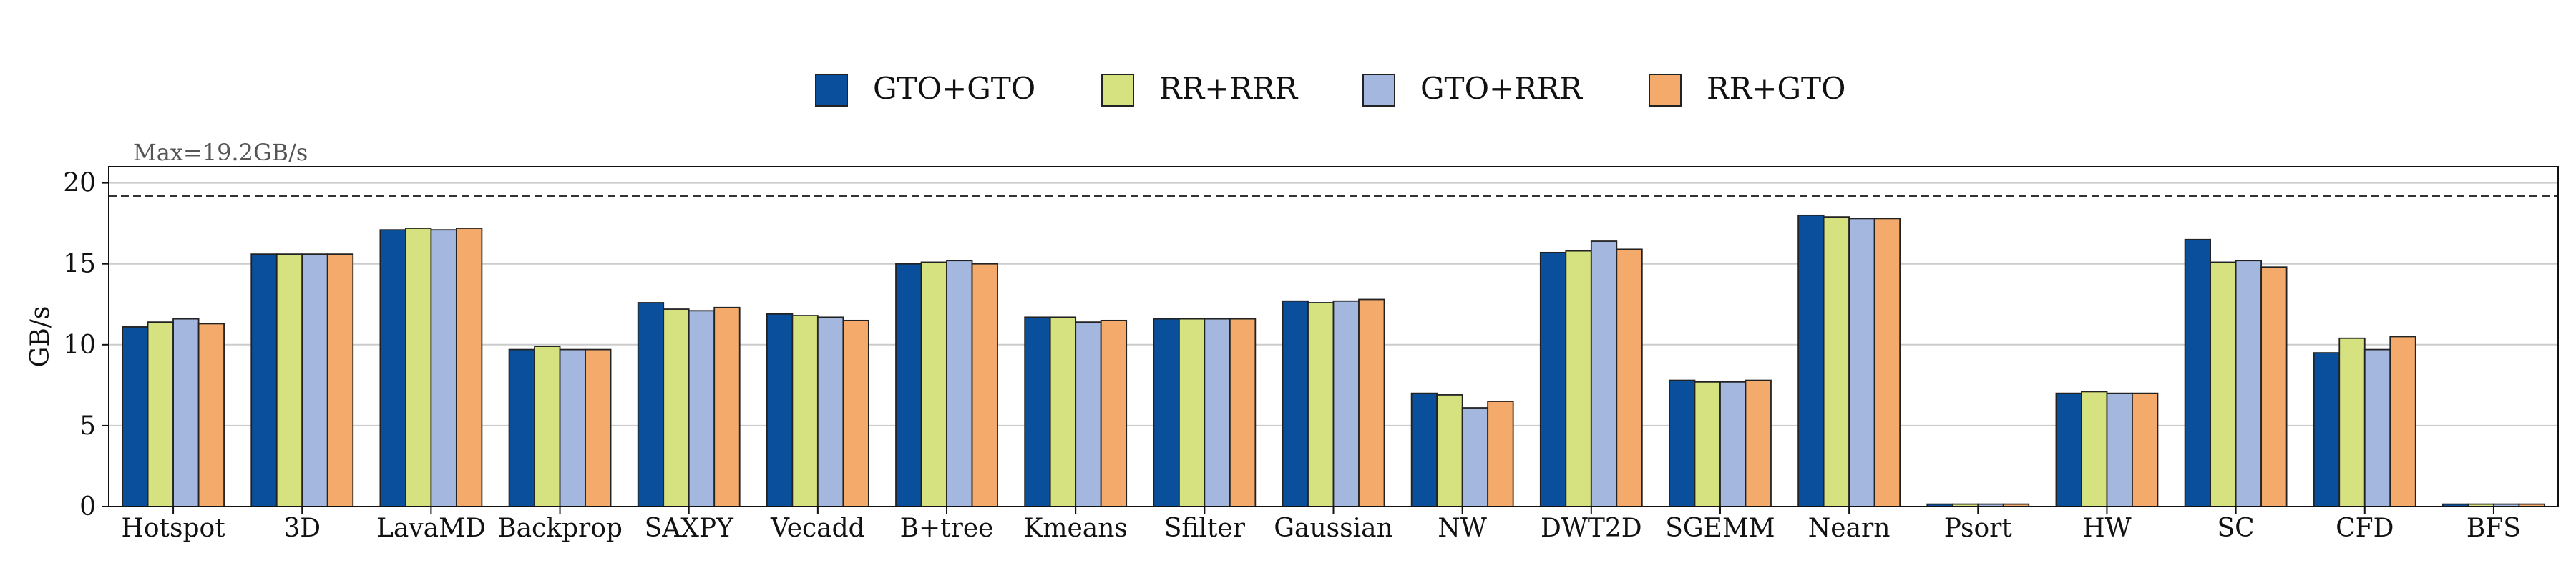  What do you see at coordinates (135, 416) in the screenshot?
I see `bar-hotspot-gto-gto` at bounding box center [135, 416].